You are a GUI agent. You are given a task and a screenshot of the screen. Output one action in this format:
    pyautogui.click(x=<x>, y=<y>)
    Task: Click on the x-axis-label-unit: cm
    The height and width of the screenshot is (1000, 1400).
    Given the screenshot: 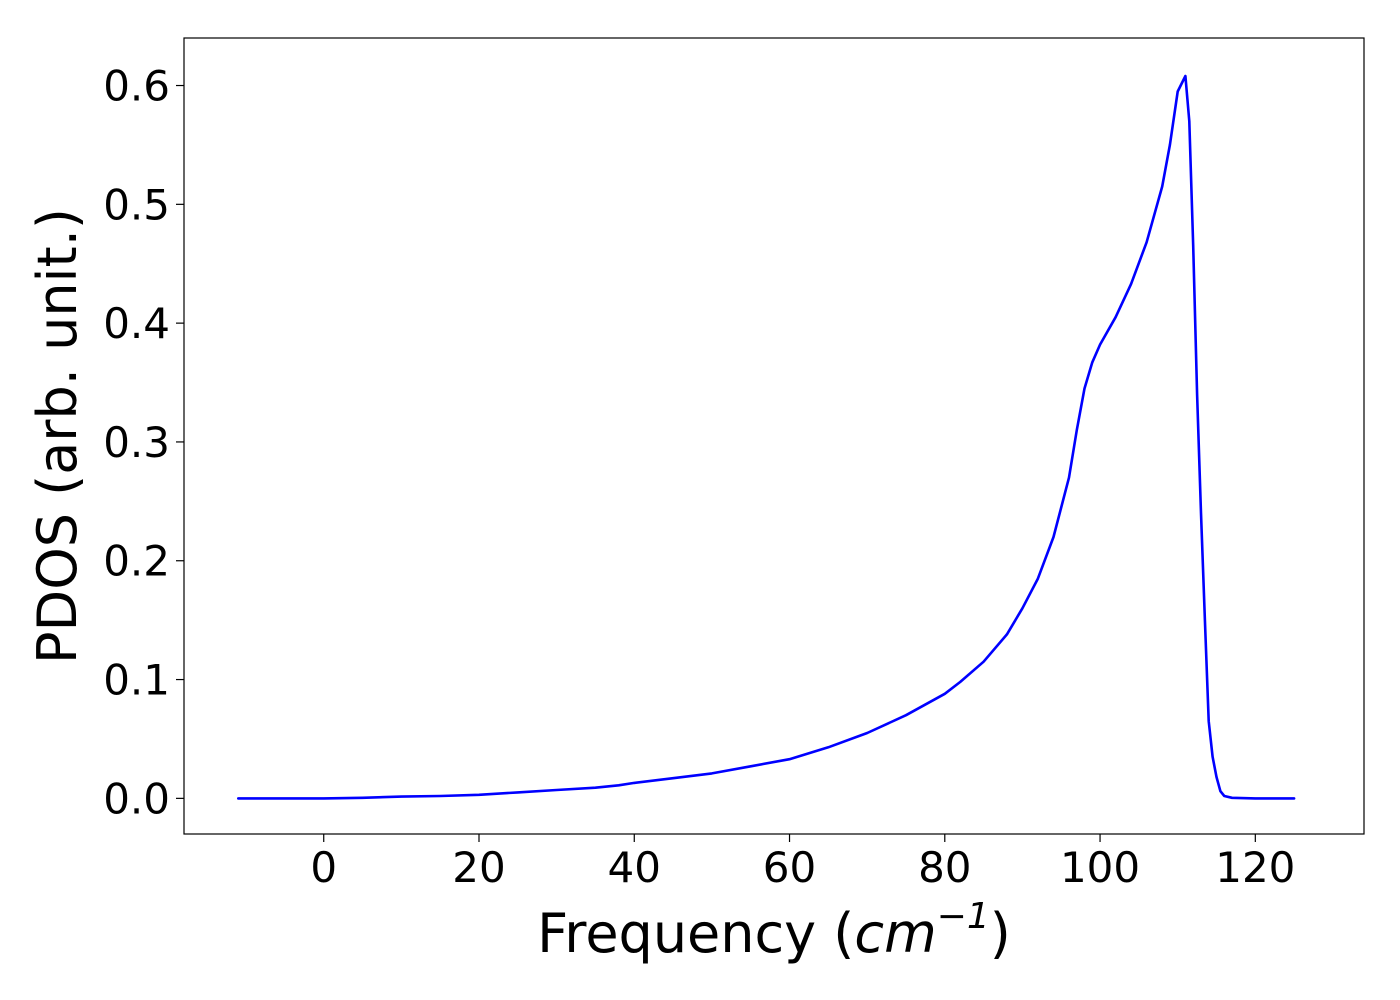 What is the action you would take?
    pyautogui.click(x=895, y=933)
    